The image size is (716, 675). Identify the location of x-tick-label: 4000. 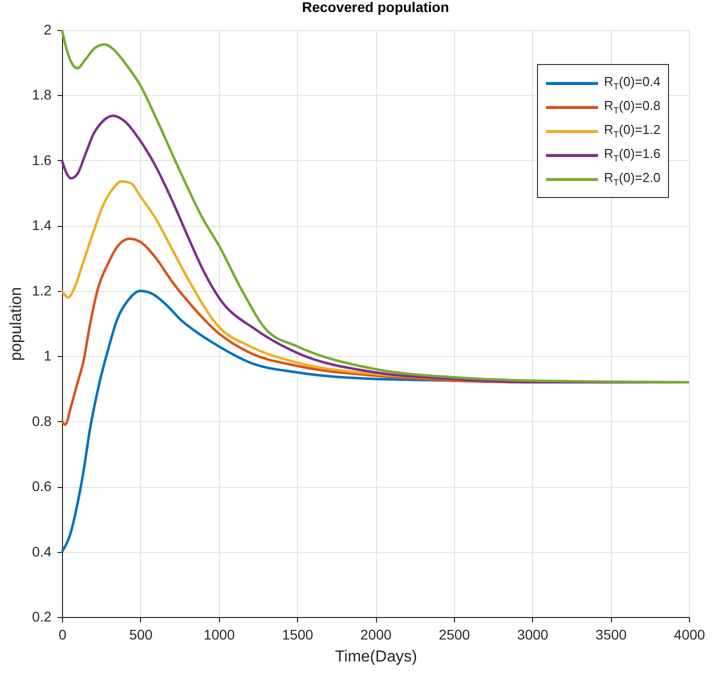
(690, 634).